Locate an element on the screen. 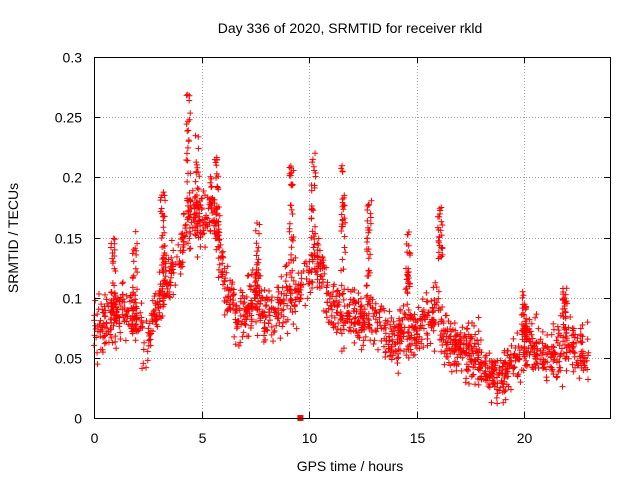  y-tick-label: 0.3 is located at coordinates (73, 58).